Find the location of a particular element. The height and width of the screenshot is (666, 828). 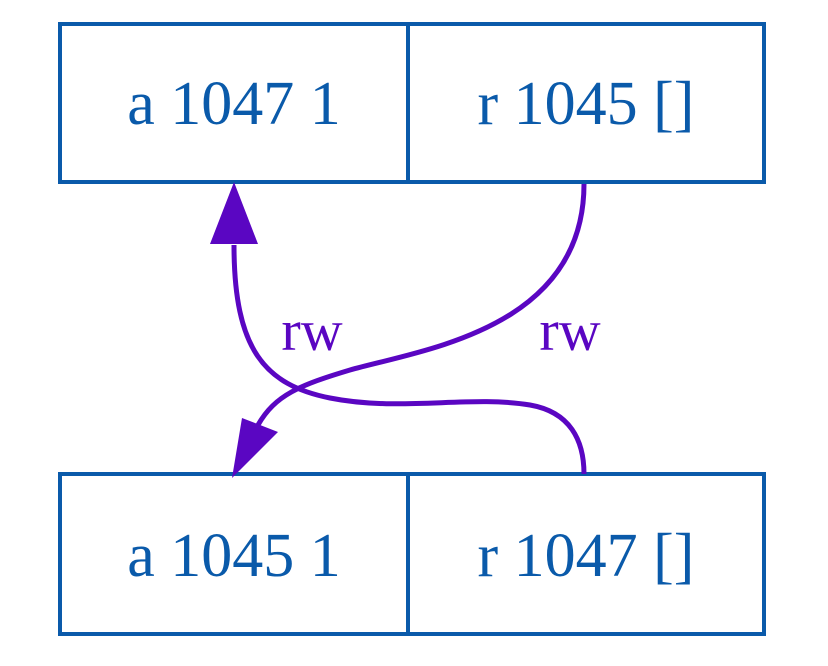

top-left-cell-label: a 1047 1 is located at coordinates (234, 104).